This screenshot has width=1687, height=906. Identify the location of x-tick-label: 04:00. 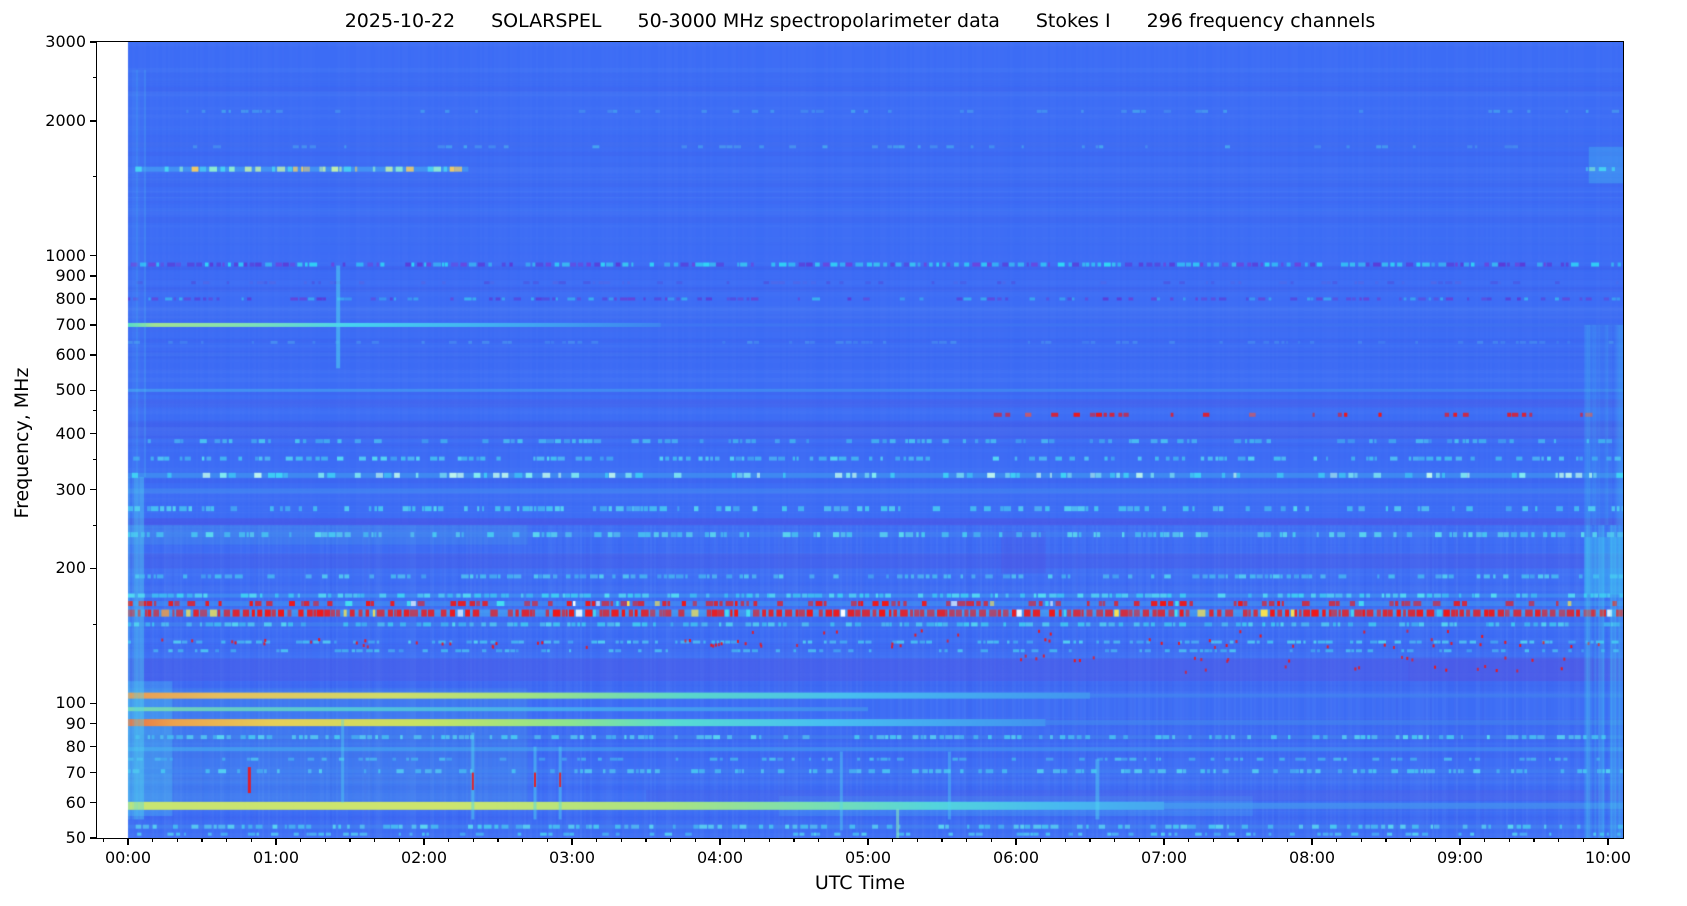
(720, 857).